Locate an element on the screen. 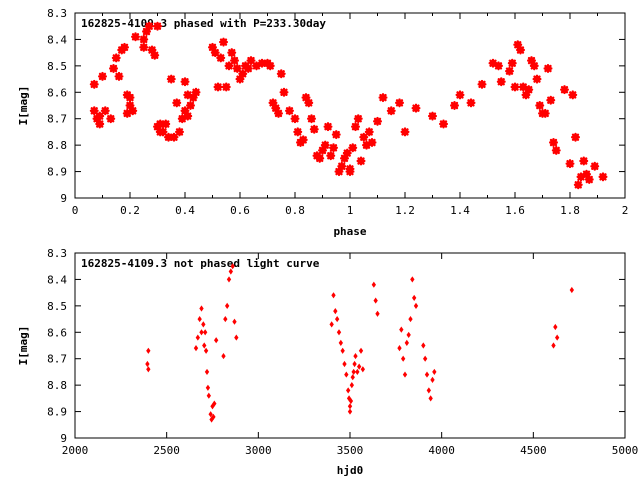  x-tick-label: 4500 is located at coordinates (533, 450).